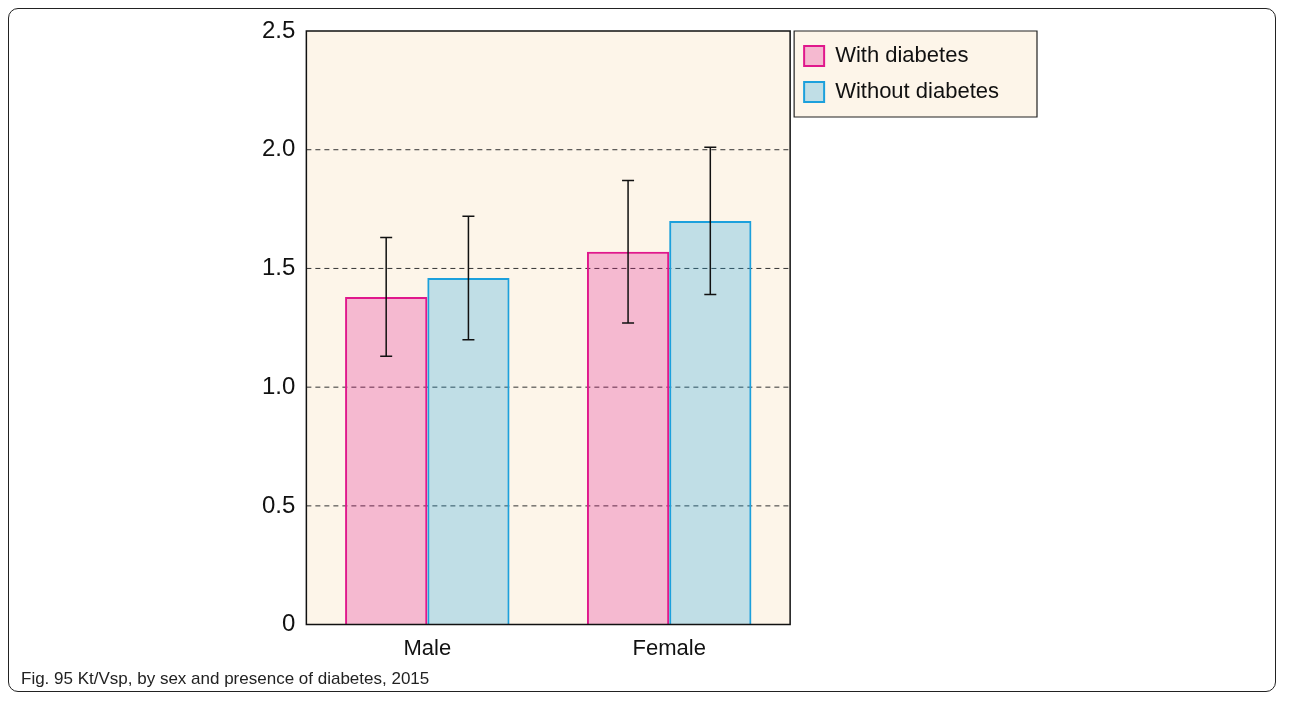  What do you see at coordinates (278, 504) in the screenshot?
I see `y-tick-label: 0.5` at bounding box center [278, 504].